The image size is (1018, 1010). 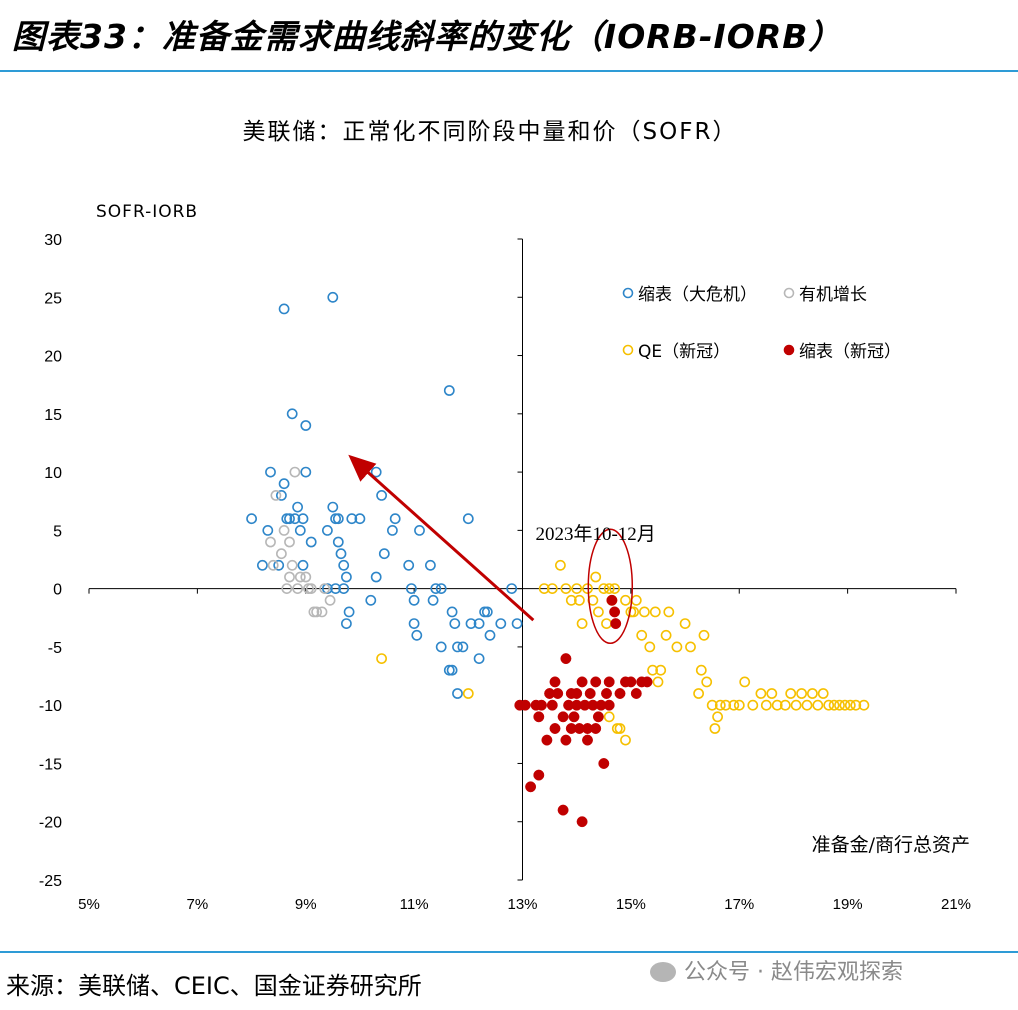 I want to click on highlight-ellipse, so click(x=610, y=586).